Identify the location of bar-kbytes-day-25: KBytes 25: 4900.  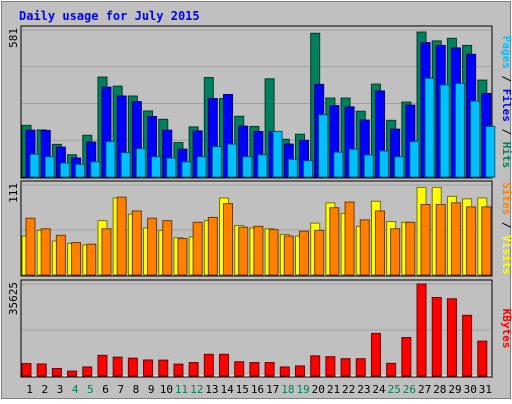
(391, 369).